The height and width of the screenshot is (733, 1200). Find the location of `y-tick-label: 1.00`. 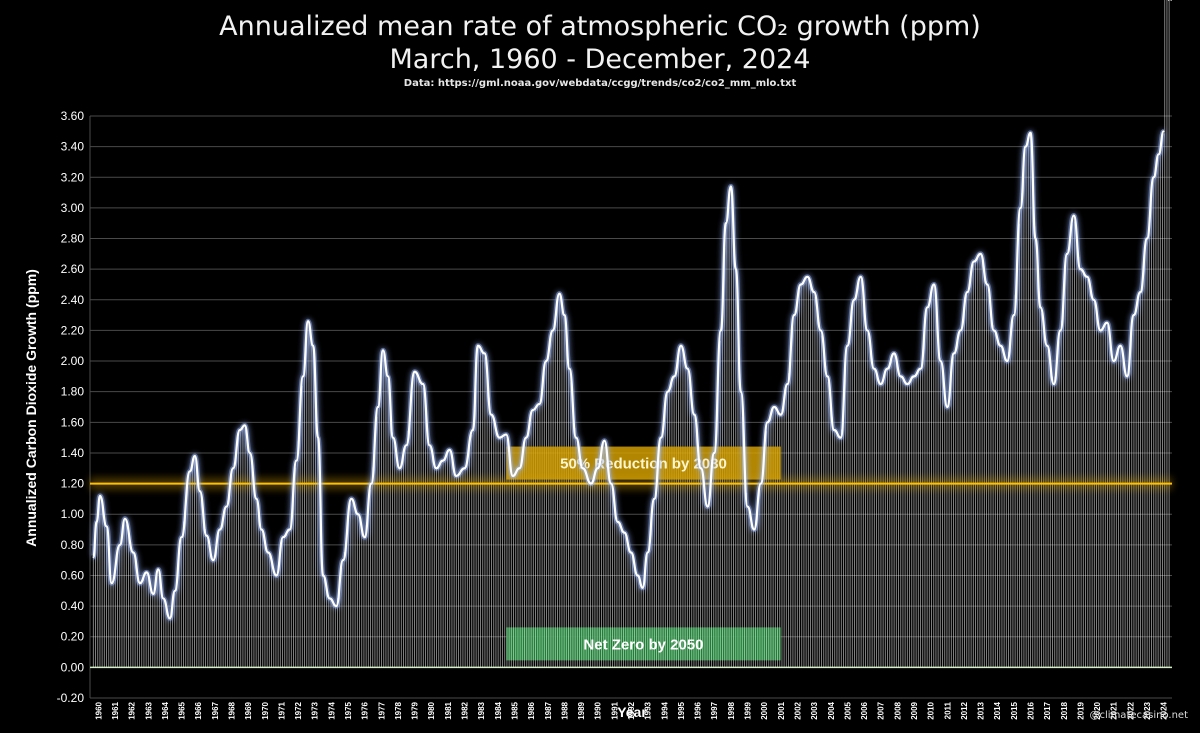

y-tick-label: 1.00 is located at coordinates (73, 514).